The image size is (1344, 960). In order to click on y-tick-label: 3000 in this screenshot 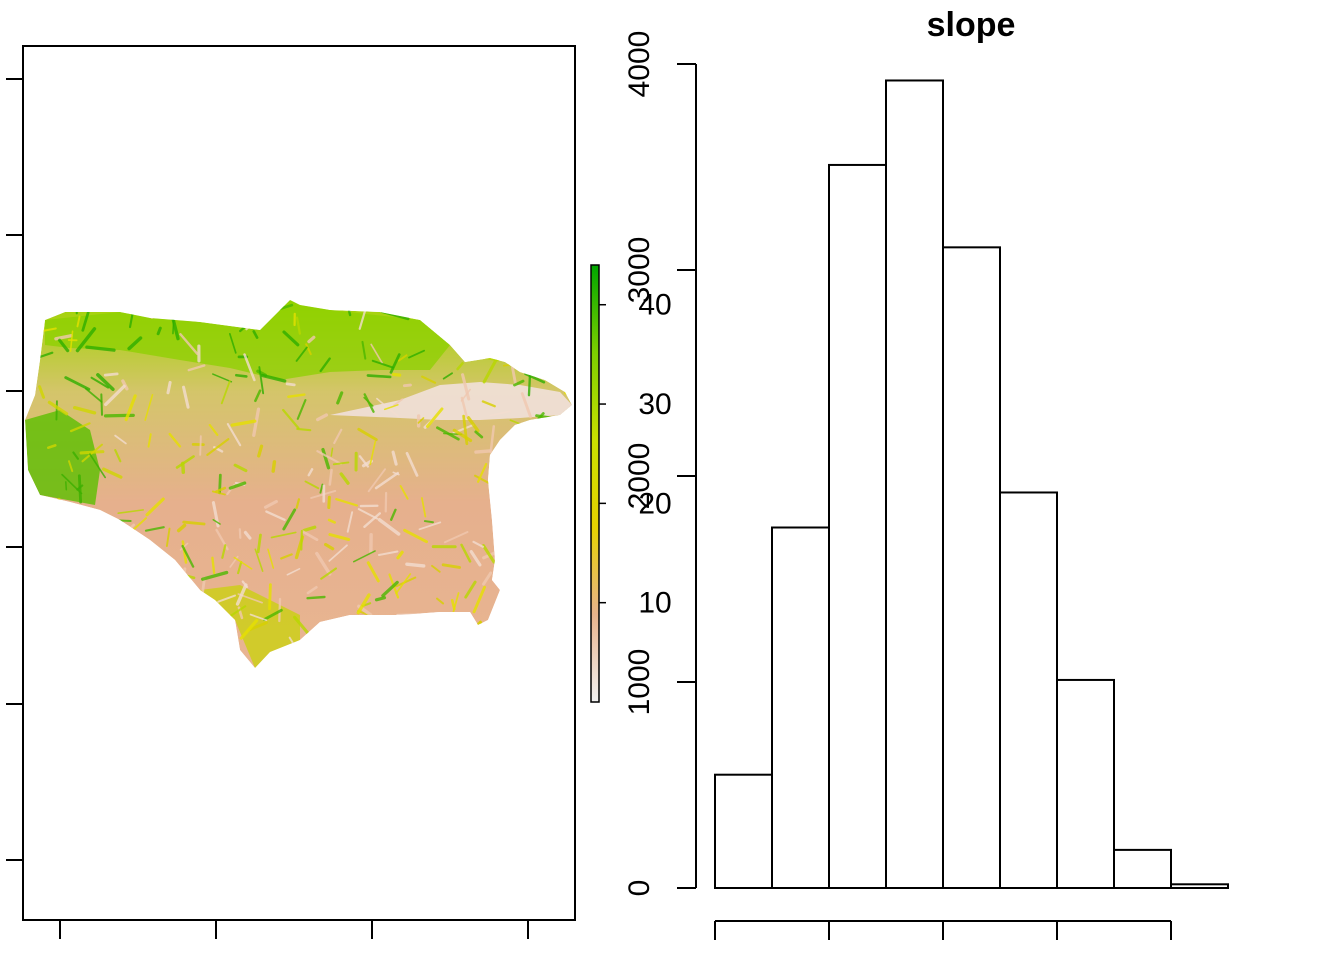, I will do `click(639, 270)`.